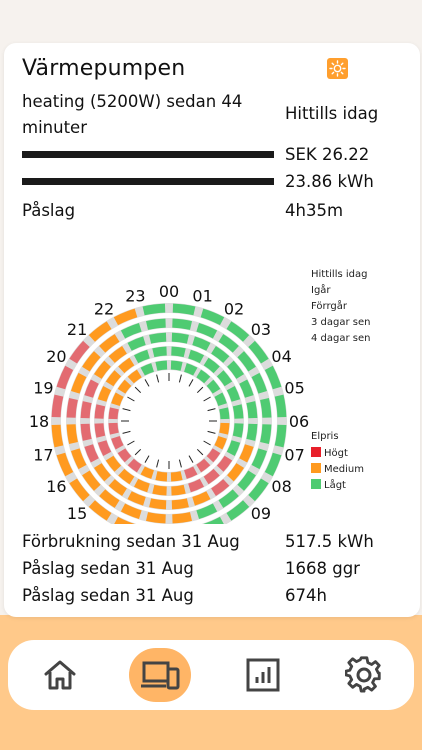  I want to click on hour-label: 01, so click(202, 295).